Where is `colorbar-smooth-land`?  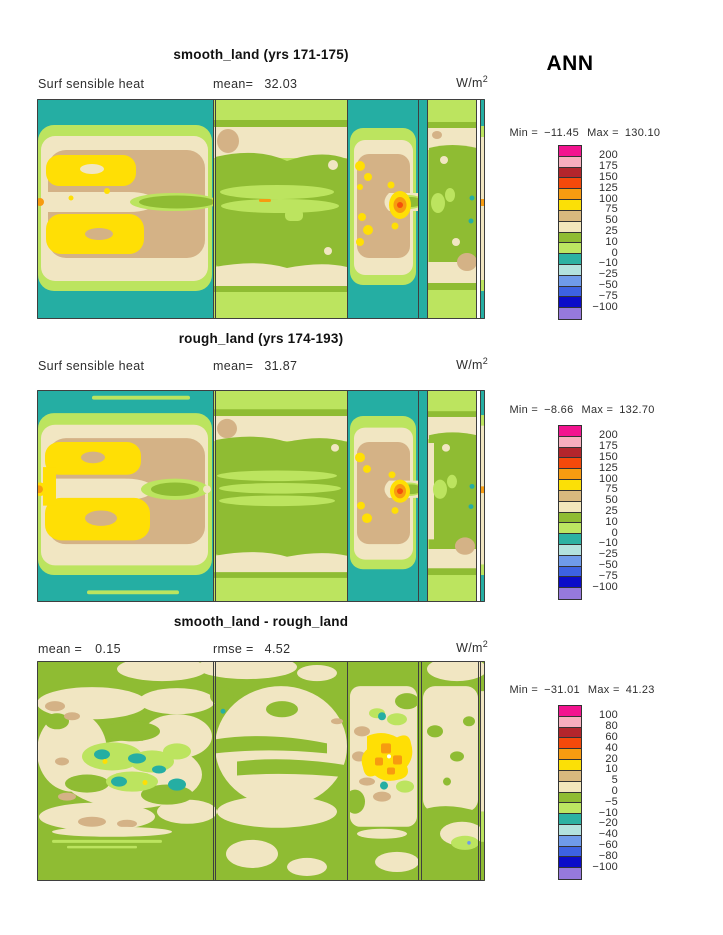 colorbar-smooth-land is located at coordinates (570, 232).